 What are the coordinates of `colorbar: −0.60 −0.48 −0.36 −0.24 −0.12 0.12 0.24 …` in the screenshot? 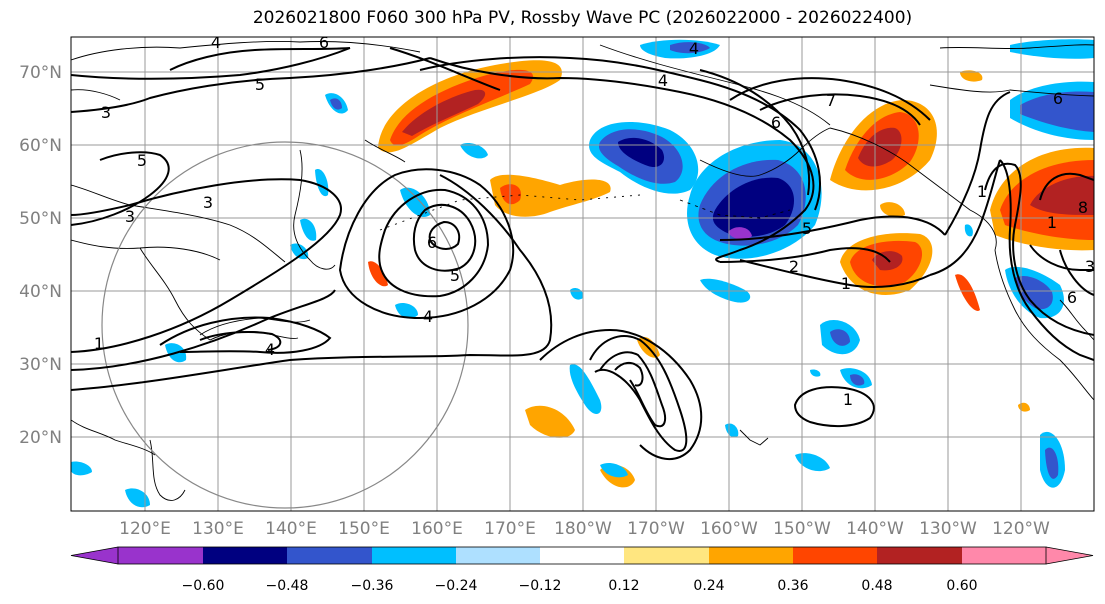 It's located at (582, 570).